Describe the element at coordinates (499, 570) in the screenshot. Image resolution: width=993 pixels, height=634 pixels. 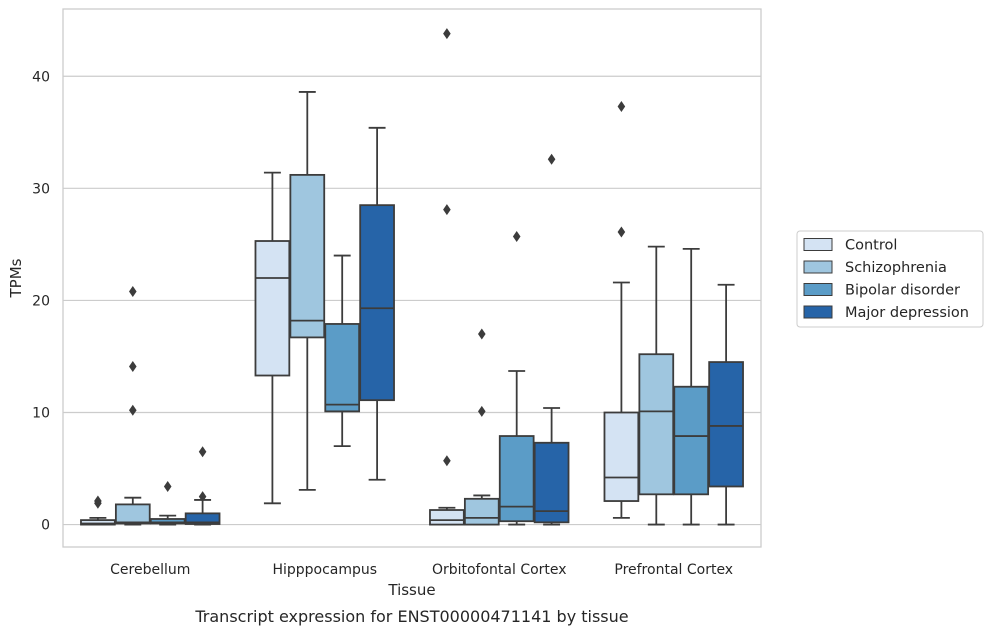
I see `x-tick-label: Orbitofontal Cortex` at that location.